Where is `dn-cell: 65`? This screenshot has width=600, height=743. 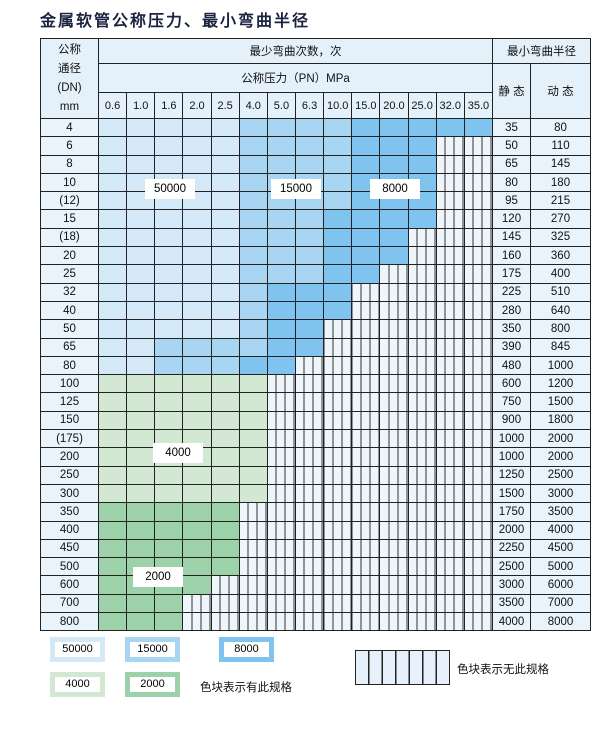 dn-cell: 65 is located at coordinates (69, 347).